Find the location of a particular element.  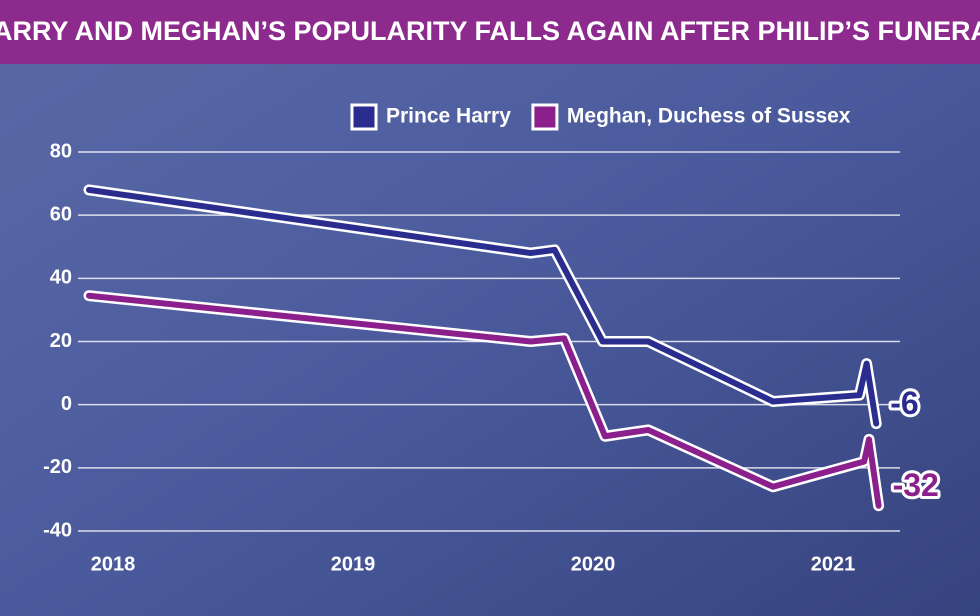

legend-label: Prince Harry is located at coordinates (448, 116).